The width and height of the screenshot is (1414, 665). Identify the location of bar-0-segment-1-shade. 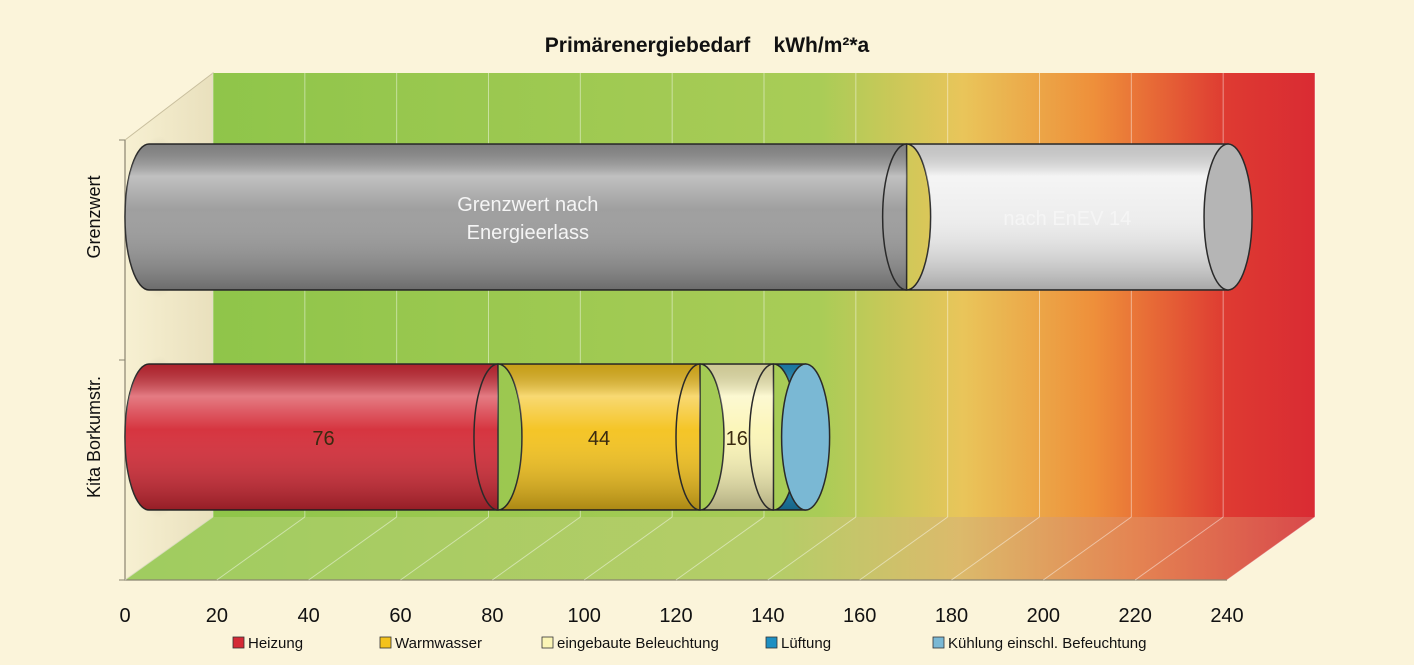
(1067, 217).